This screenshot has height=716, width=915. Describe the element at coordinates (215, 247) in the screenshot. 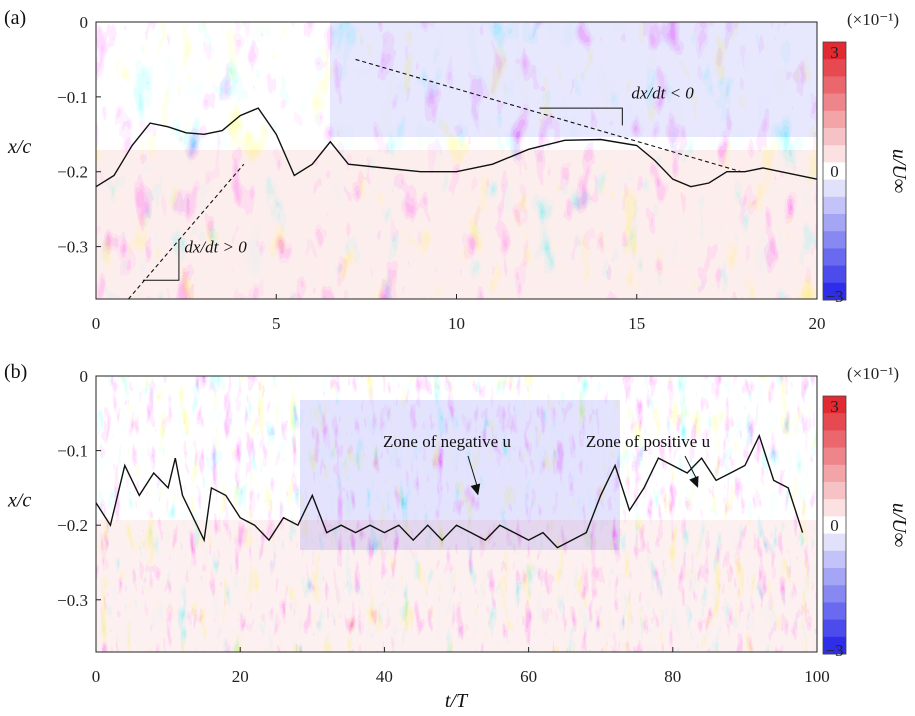

I see `slope-label: dx/dt > 0` at that location.